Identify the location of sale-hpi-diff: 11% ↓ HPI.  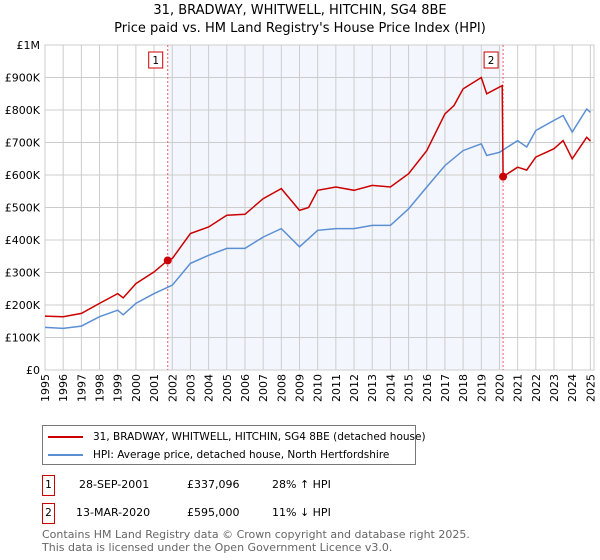
(301, 512).